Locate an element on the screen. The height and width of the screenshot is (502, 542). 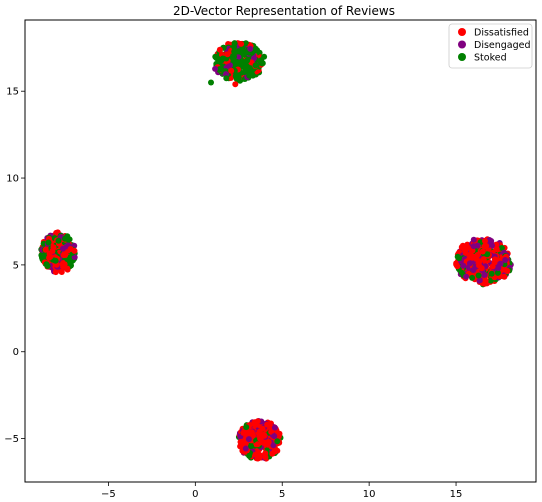
y-tick-label: −5 is located at coordinates (11, 439).